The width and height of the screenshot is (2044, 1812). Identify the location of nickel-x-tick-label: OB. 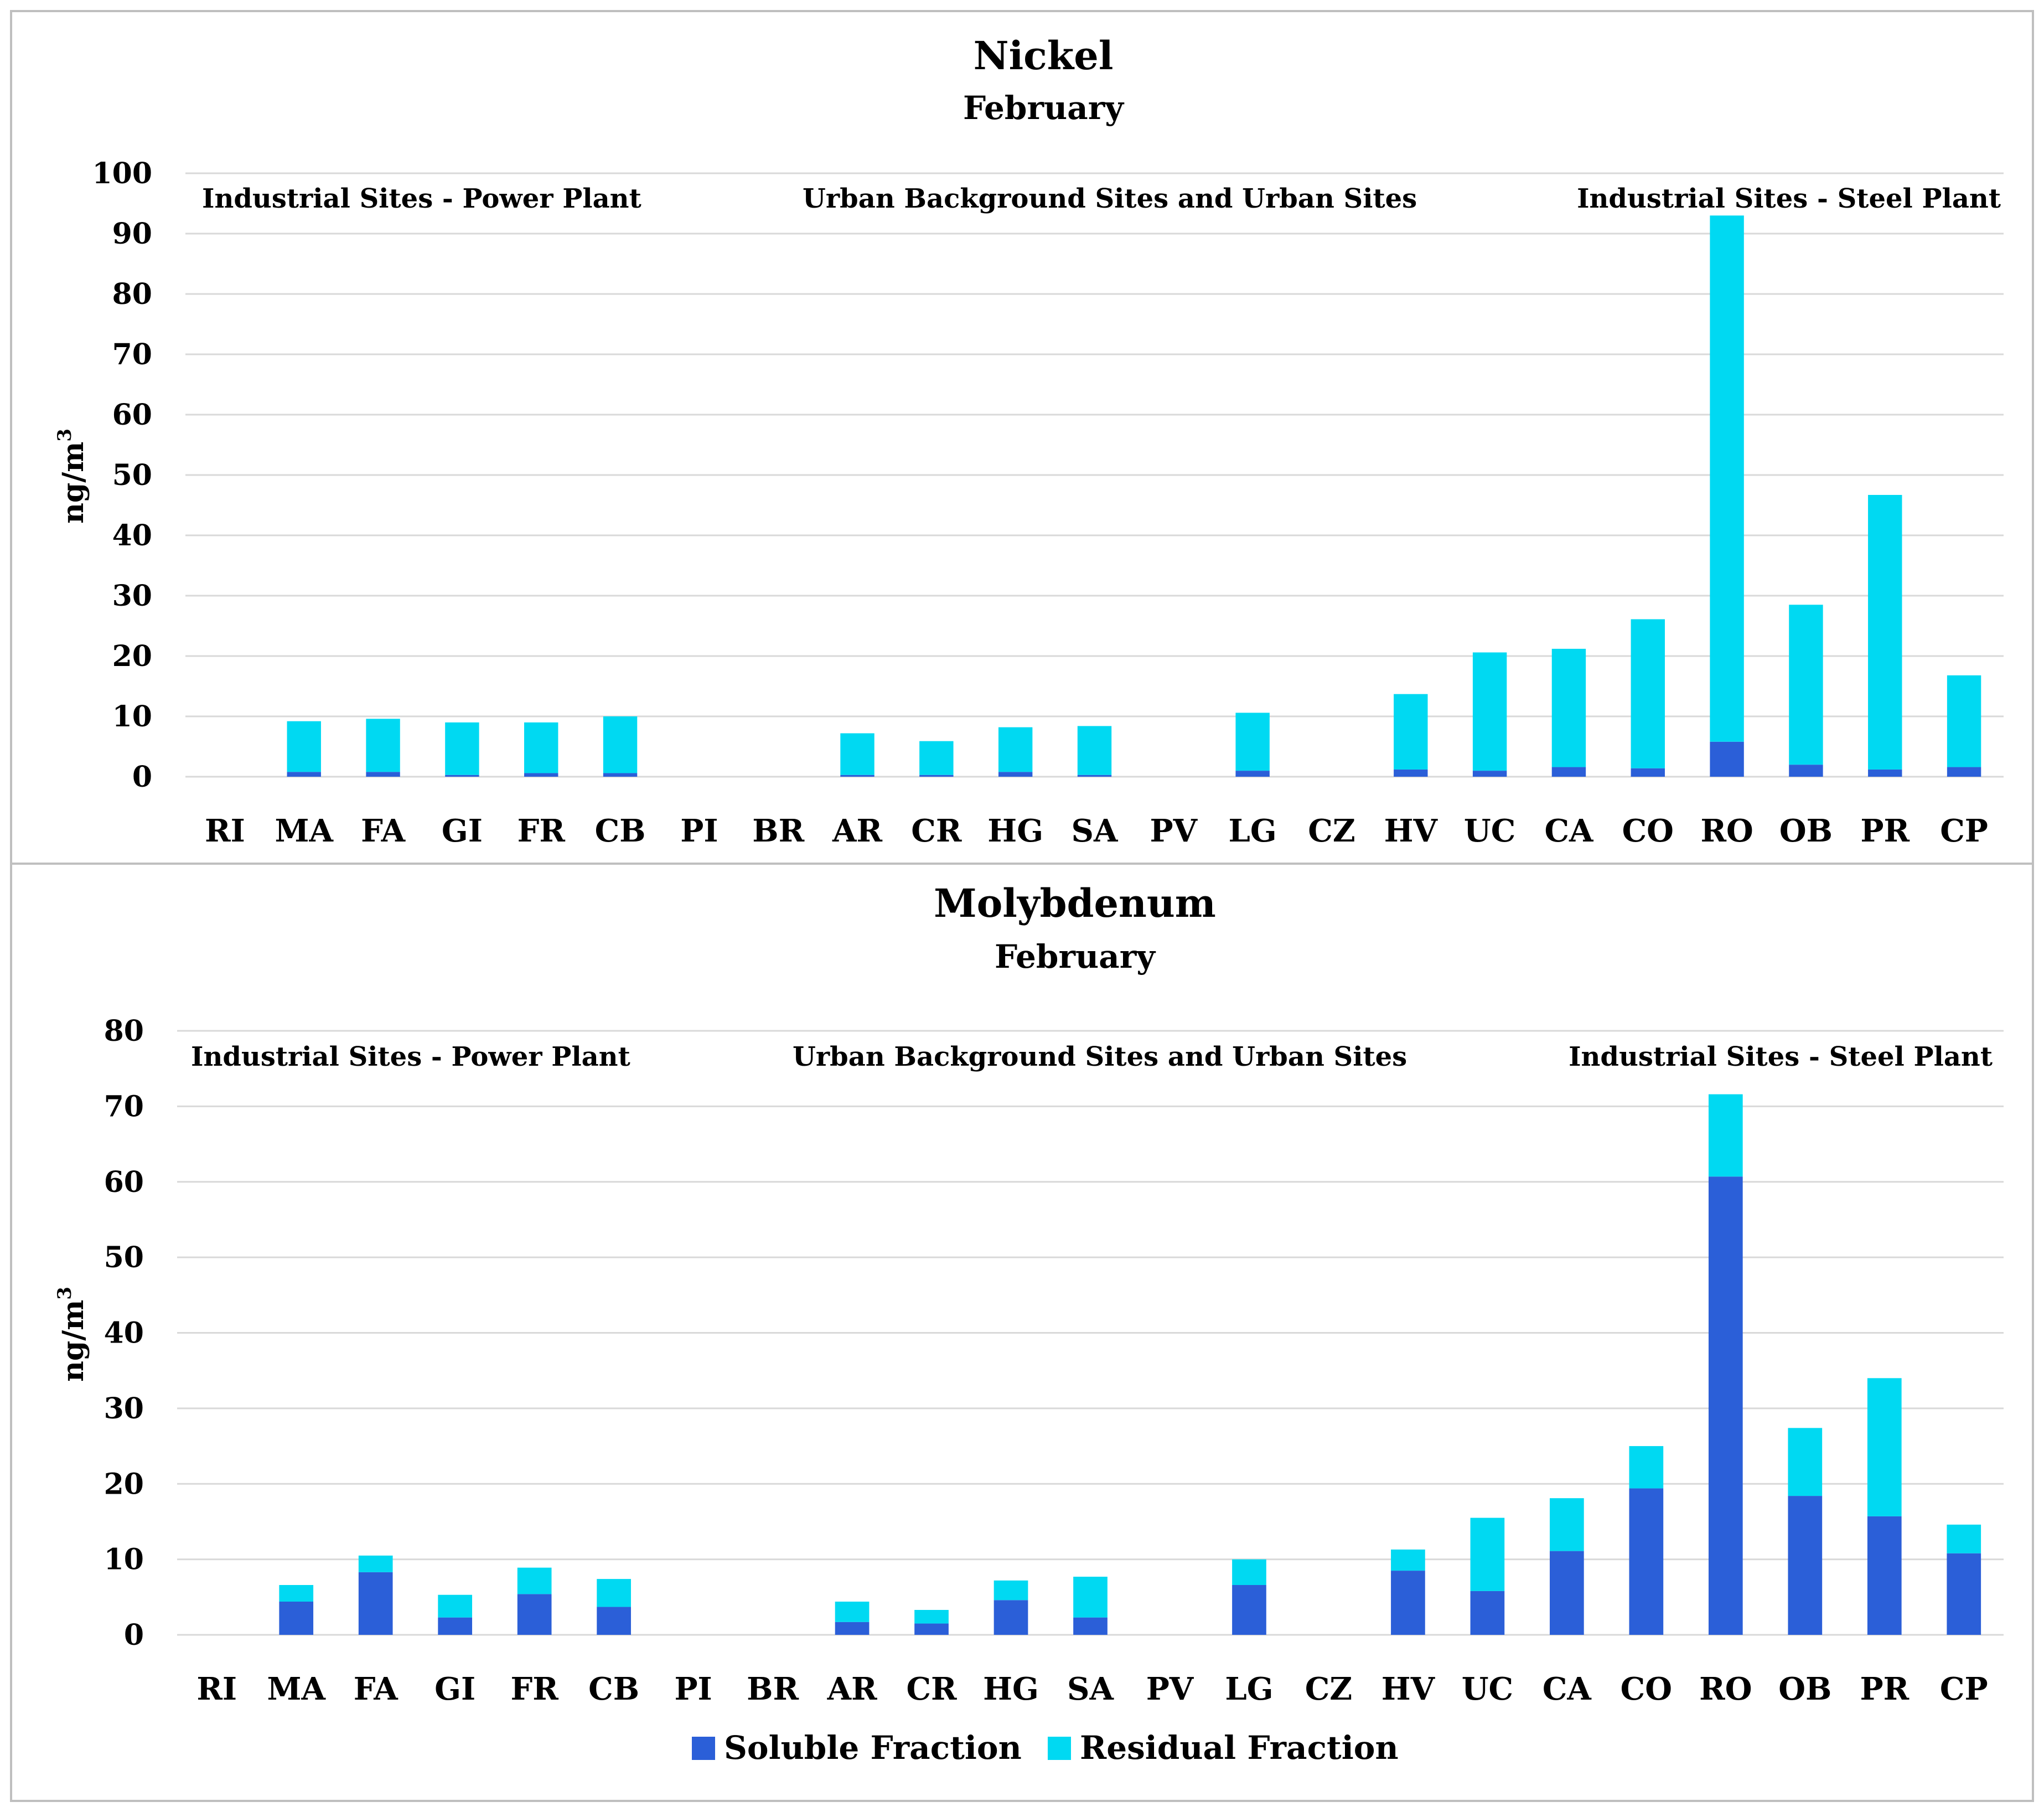
(1806, 831).